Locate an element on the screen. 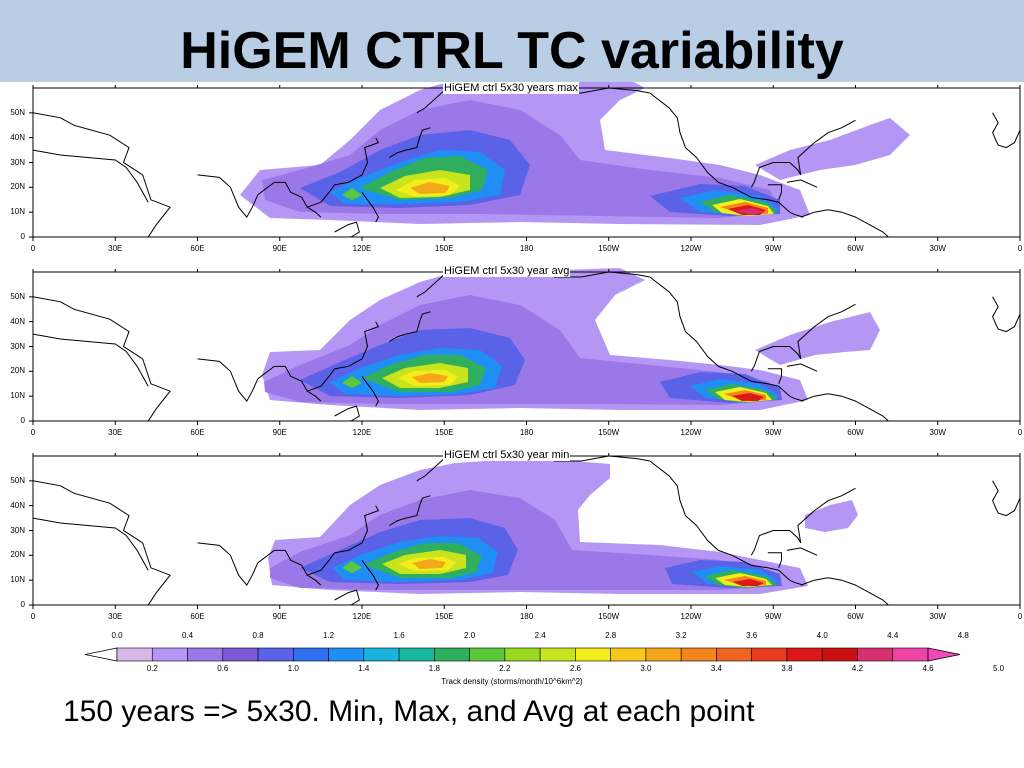  lat-label: 0 is located at coordinates (22, 604).